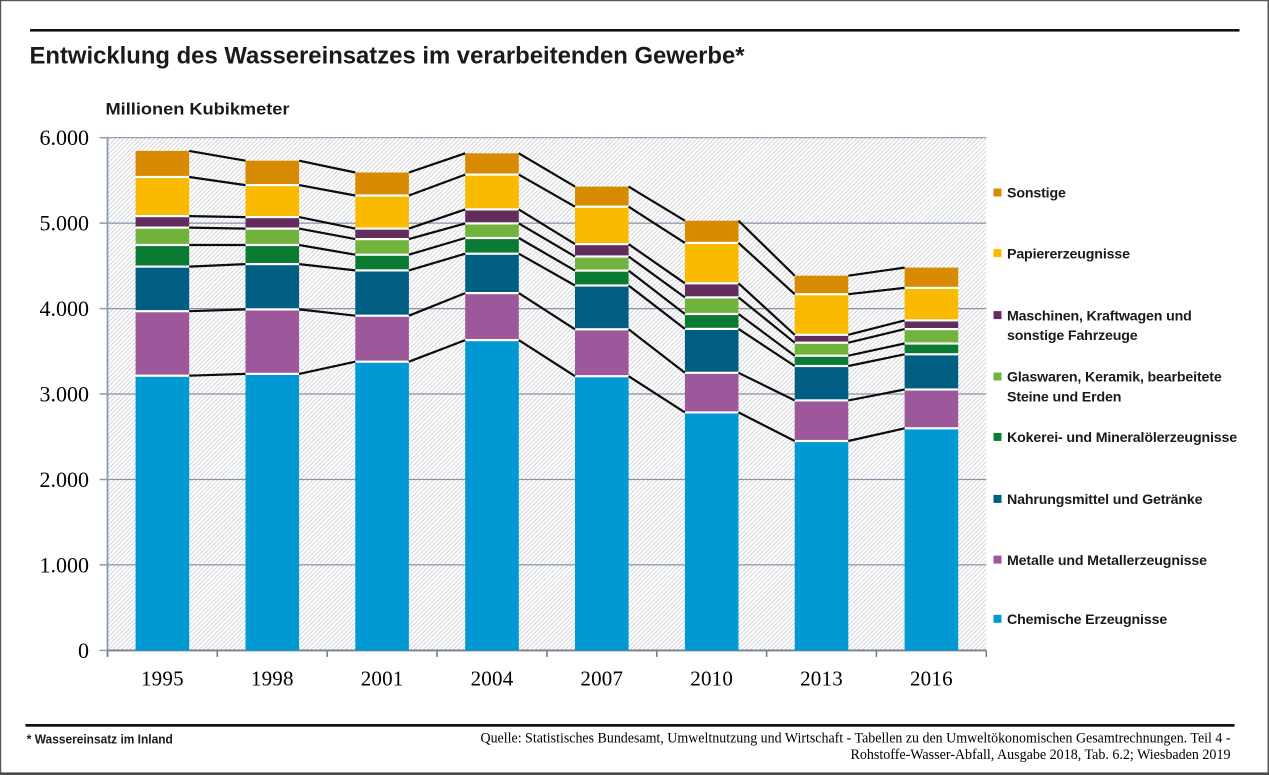 The height and width of the screenshot is (775, 1269). Describe the element at coordinates (65, 137) in the screenshot. I see `svg-text: 6.000` at that location.